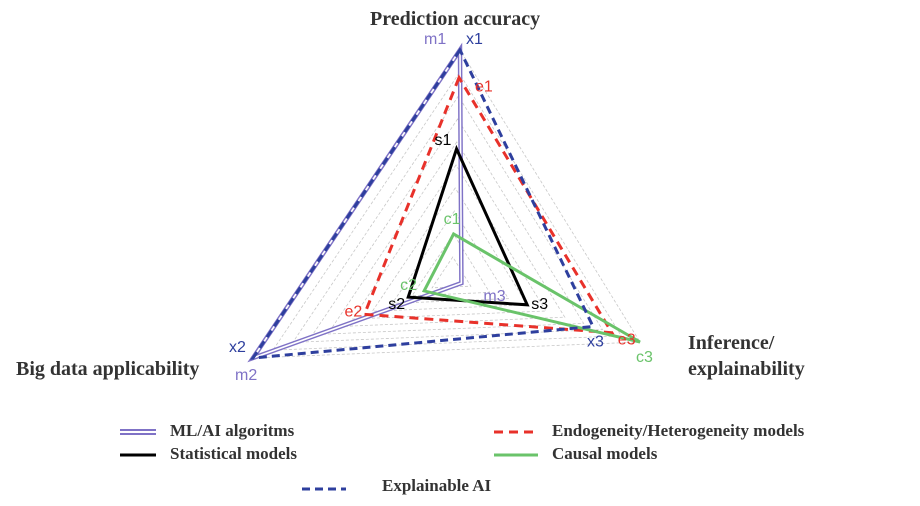 The image size is (920, 506). What do you see at coordinates (627, 340) in the screenshot?
I see `point-label-e3: e3` at bounding box center [627, 340].